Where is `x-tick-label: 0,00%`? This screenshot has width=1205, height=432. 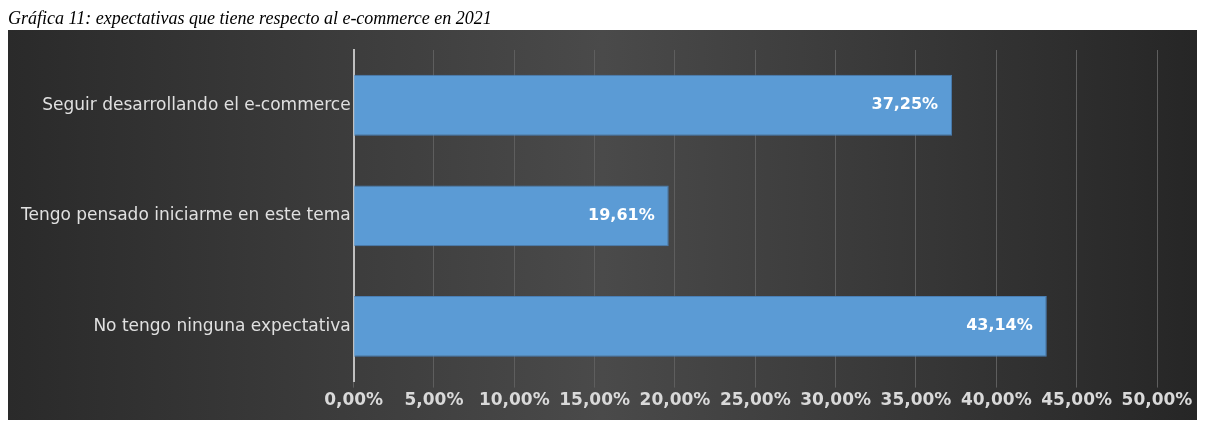
x-tick-label: 0,00% is located at coordinates (354, 399).